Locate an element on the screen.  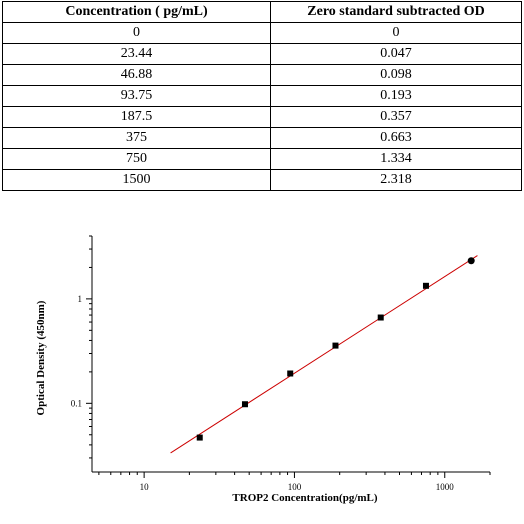
cell-concentration: 375 is located at coordinates (136, 138).